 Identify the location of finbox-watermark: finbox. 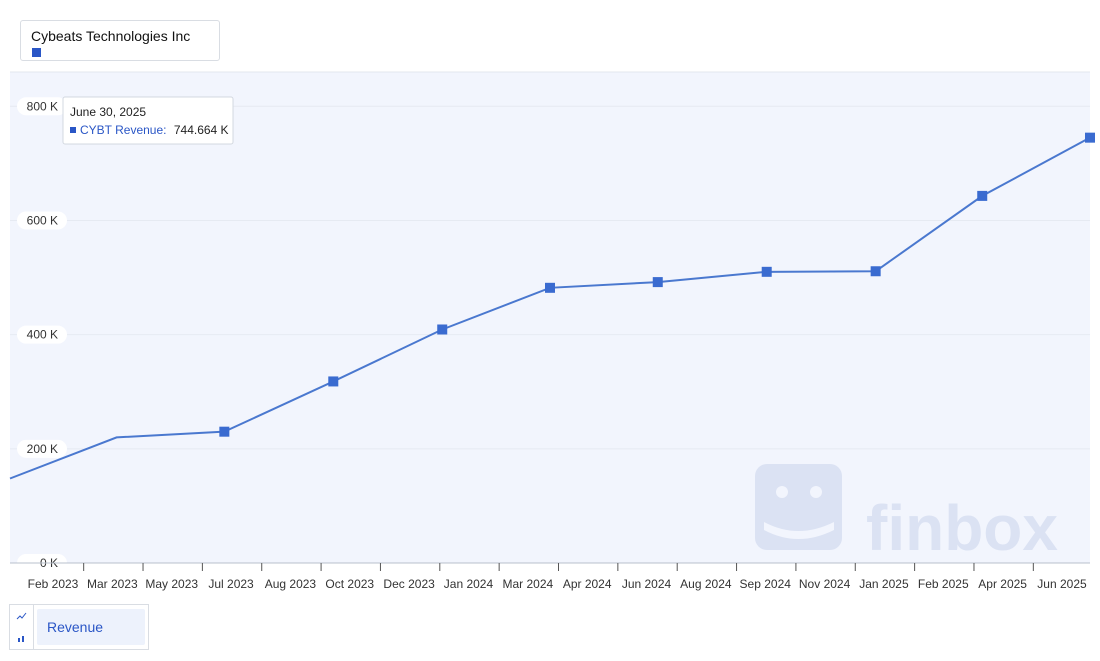
(906, 514).